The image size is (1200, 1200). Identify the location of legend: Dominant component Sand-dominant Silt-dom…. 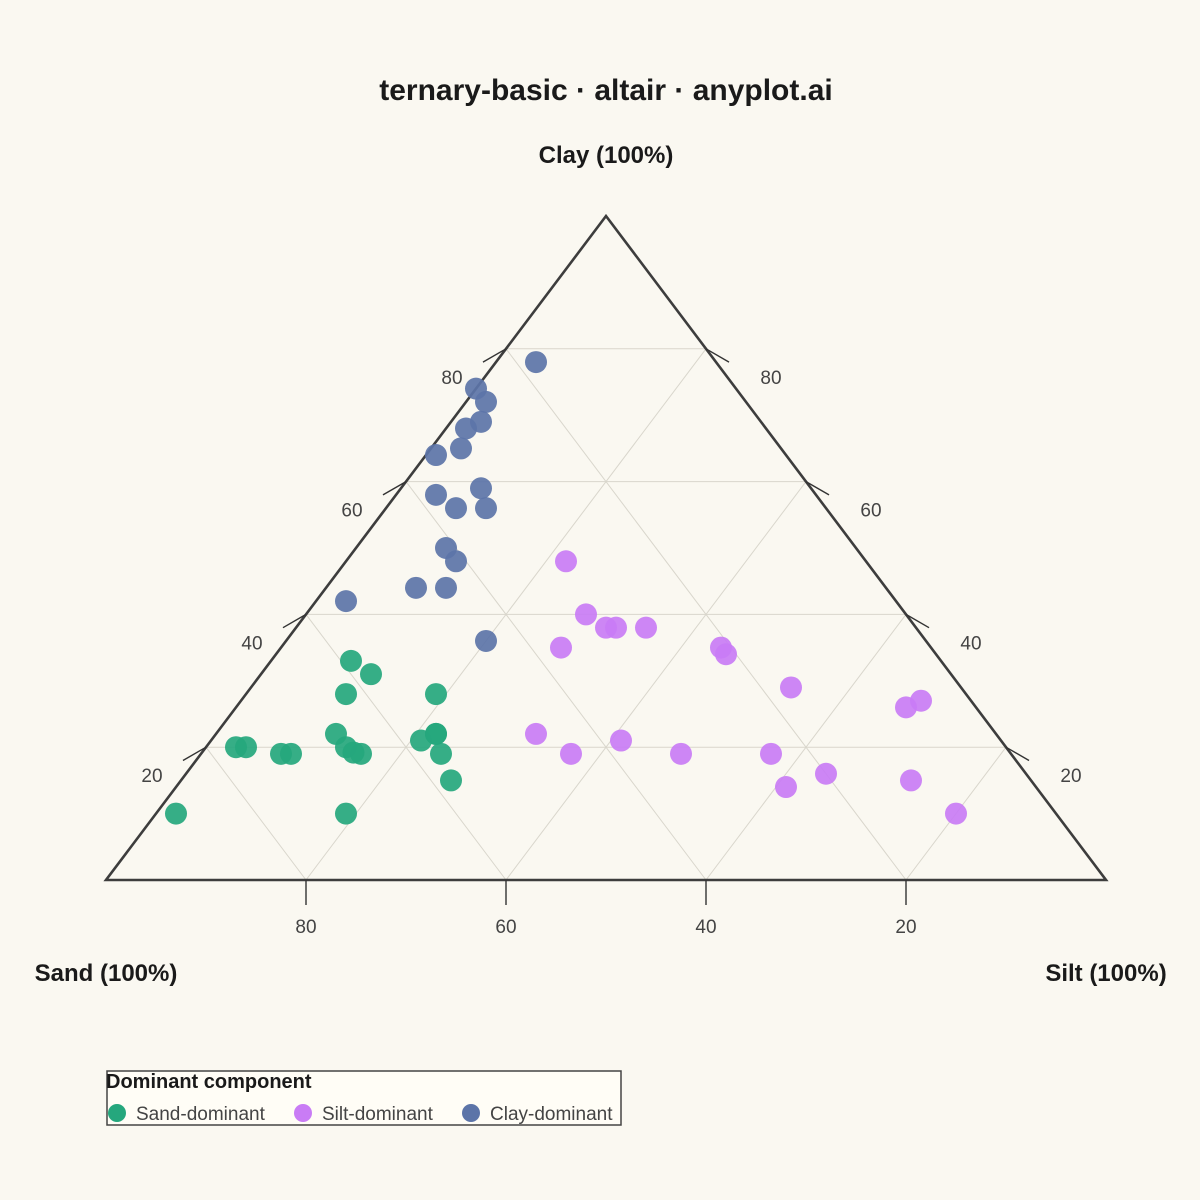
(364, 1098).